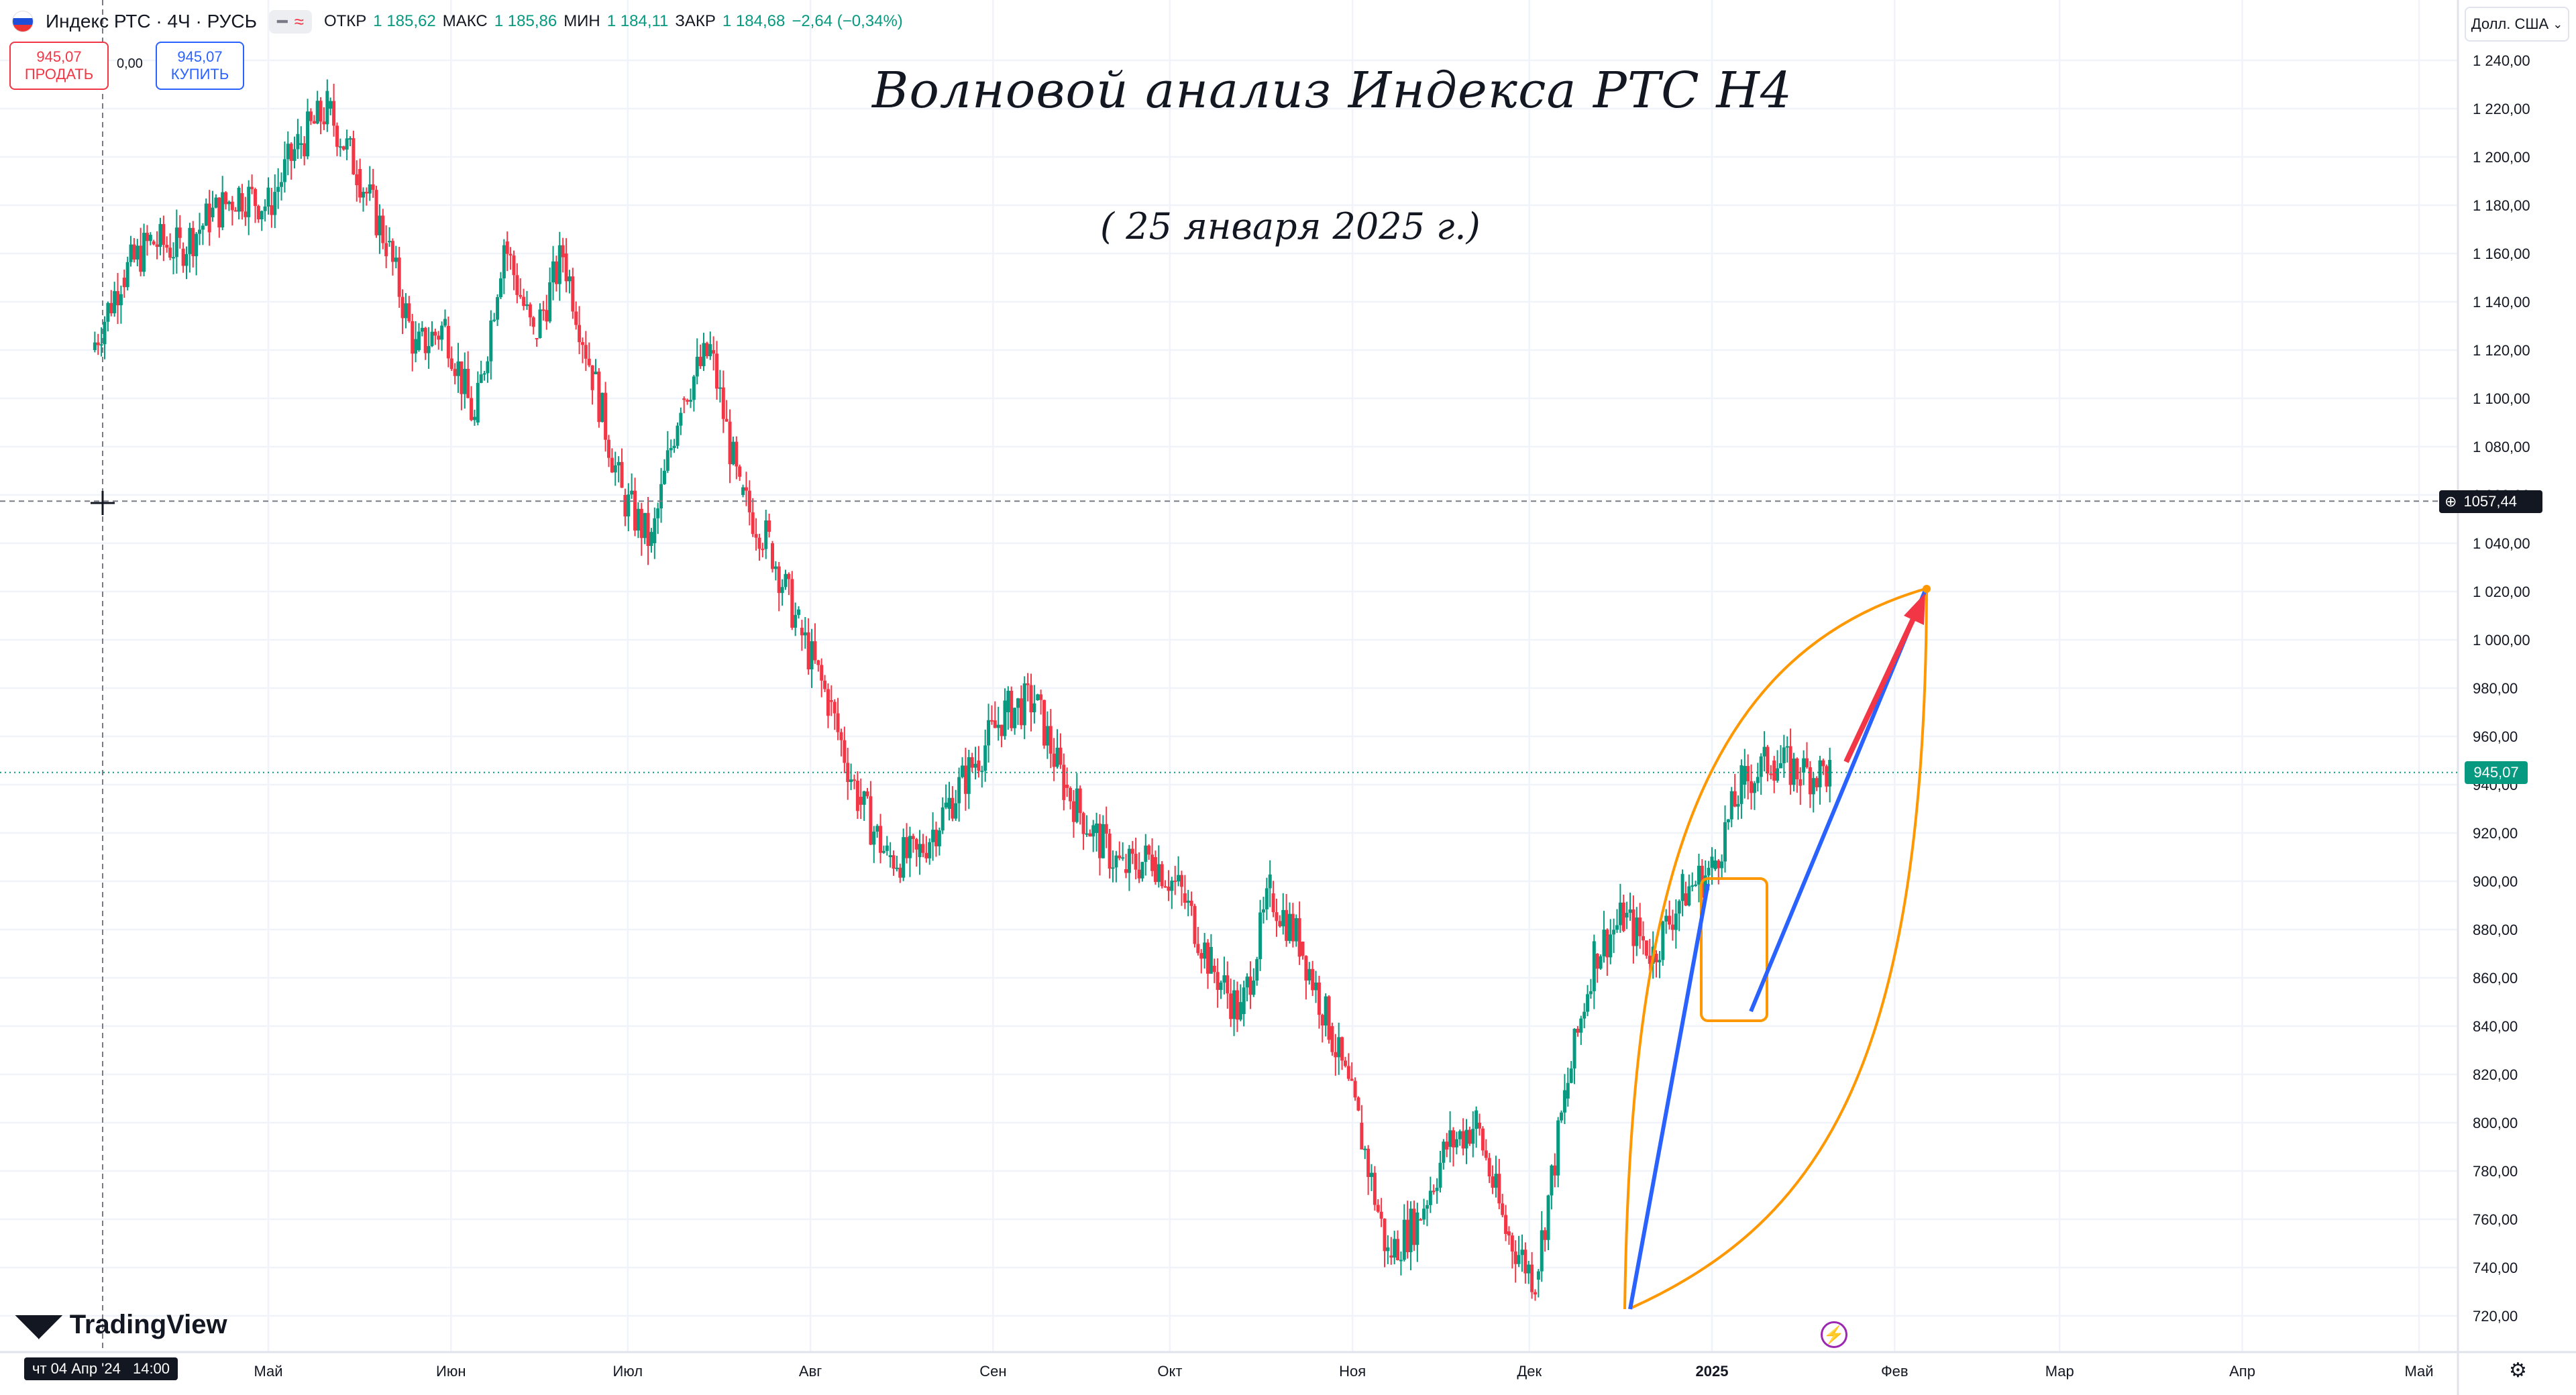  Describe the element at coordinates (148, 1324) in the screenshot. I see `brand-name: TradingView` at that location.